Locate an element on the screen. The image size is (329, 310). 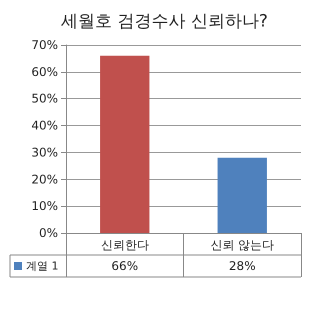
x-tick-label: 신뢰한다 is located at coordinates (124, 245).